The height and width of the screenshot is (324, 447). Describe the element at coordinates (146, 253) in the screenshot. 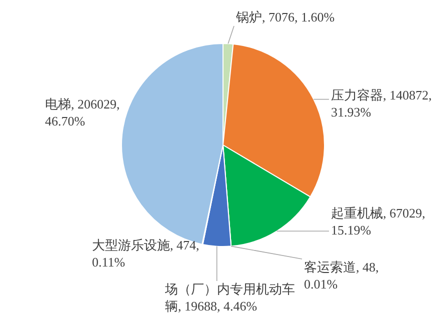

I see `slice-label: 大型游乐设施, 474, 0.11%` at that location.